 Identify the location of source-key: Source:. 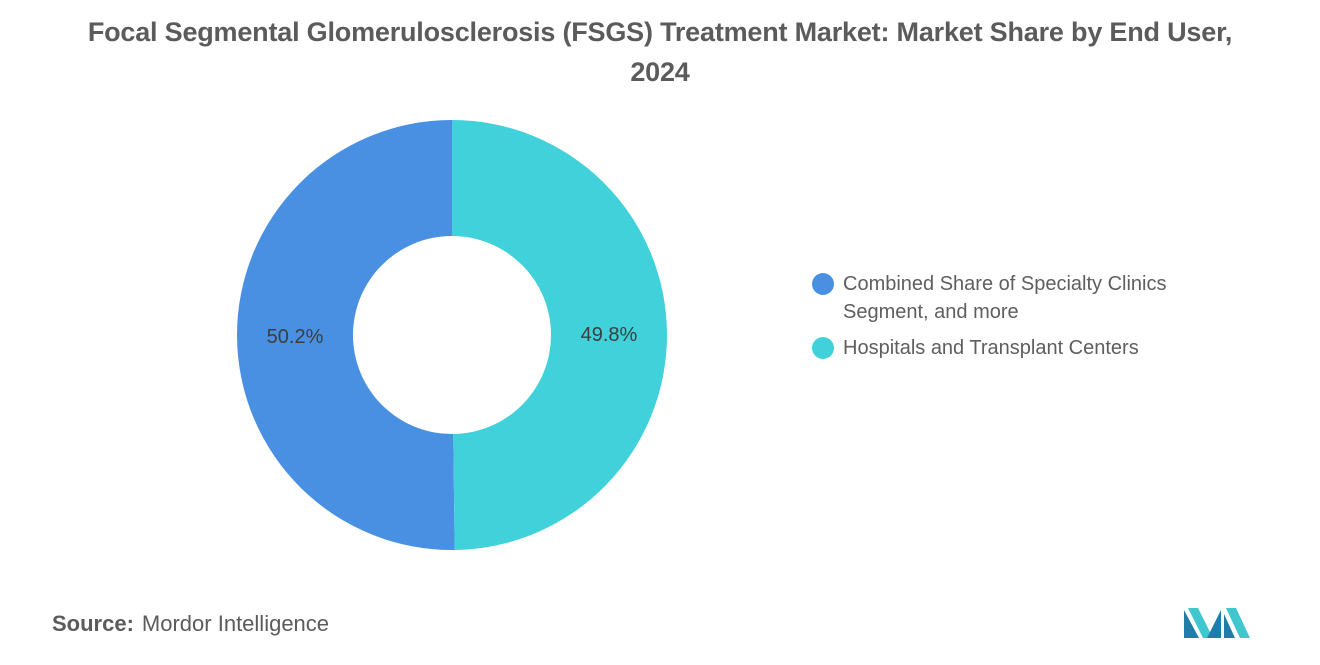
(93, 623).